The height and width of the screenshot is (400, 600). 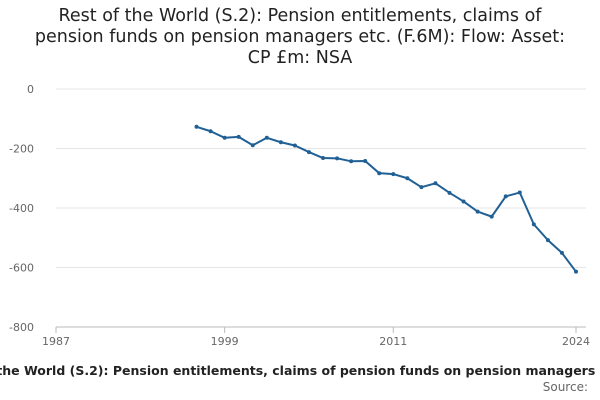 What do you see at coordinates (300, 58) in the screenshot?
I see `chart-title-line-3: CP £m: NSA` at bounding box center [300, 58].